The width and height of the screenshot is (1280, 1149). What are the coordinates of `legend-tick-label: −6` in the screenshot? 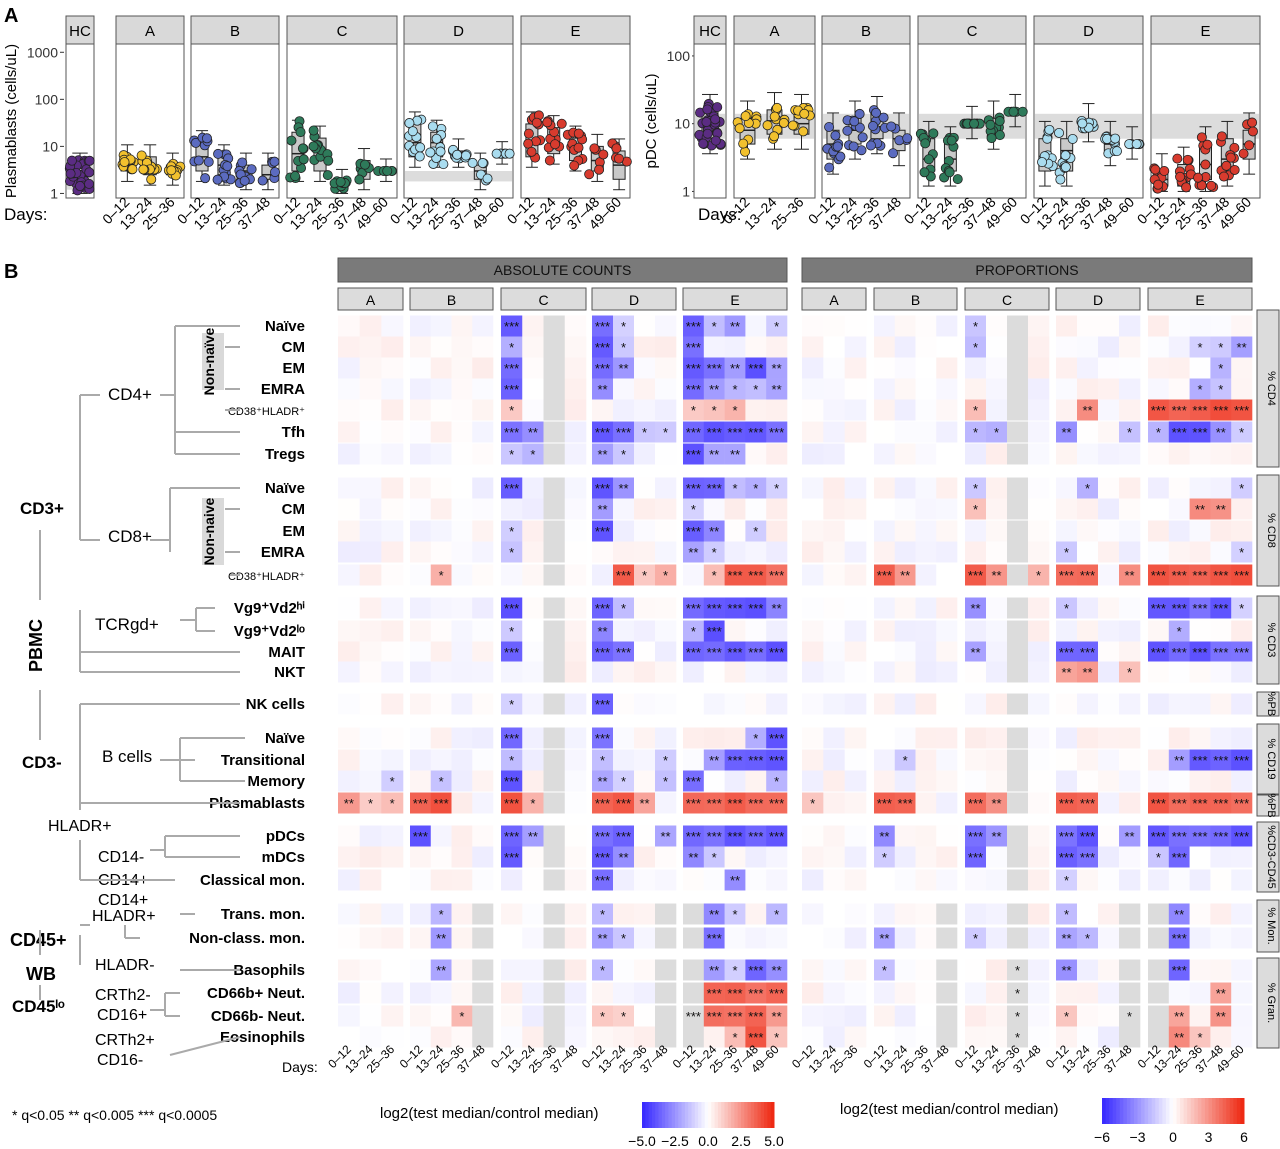 It's located at (1102, 1137).